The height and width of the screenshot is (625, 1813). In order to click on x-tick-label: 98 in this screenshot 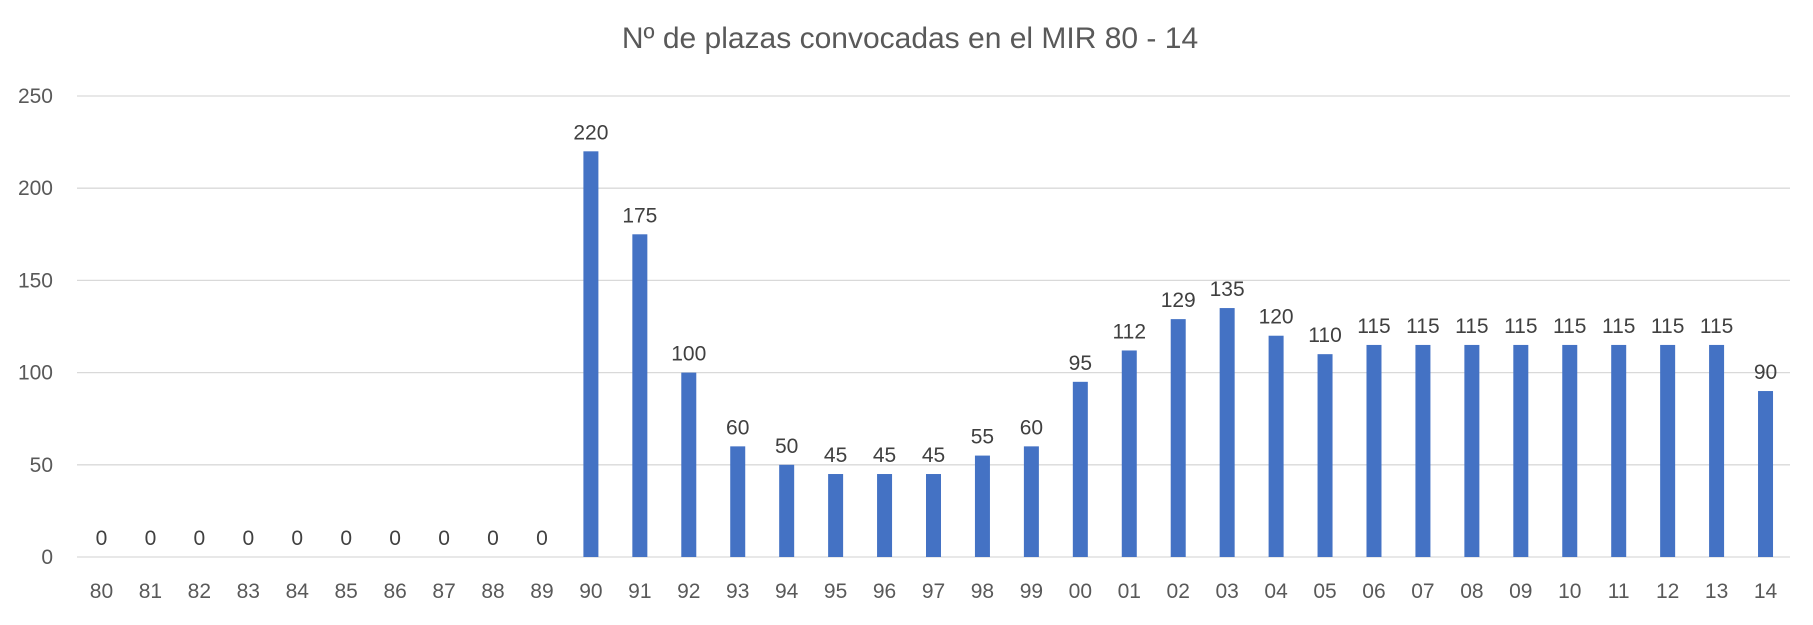, I will do `click(982, 591)`.